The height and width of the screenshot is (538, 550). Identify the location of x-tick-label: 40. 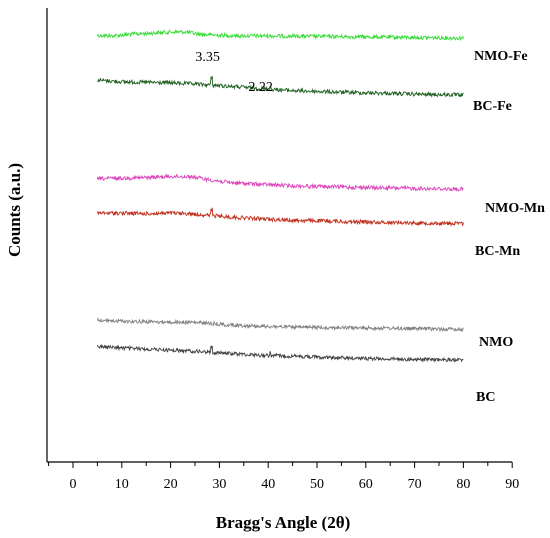
(268, 484).